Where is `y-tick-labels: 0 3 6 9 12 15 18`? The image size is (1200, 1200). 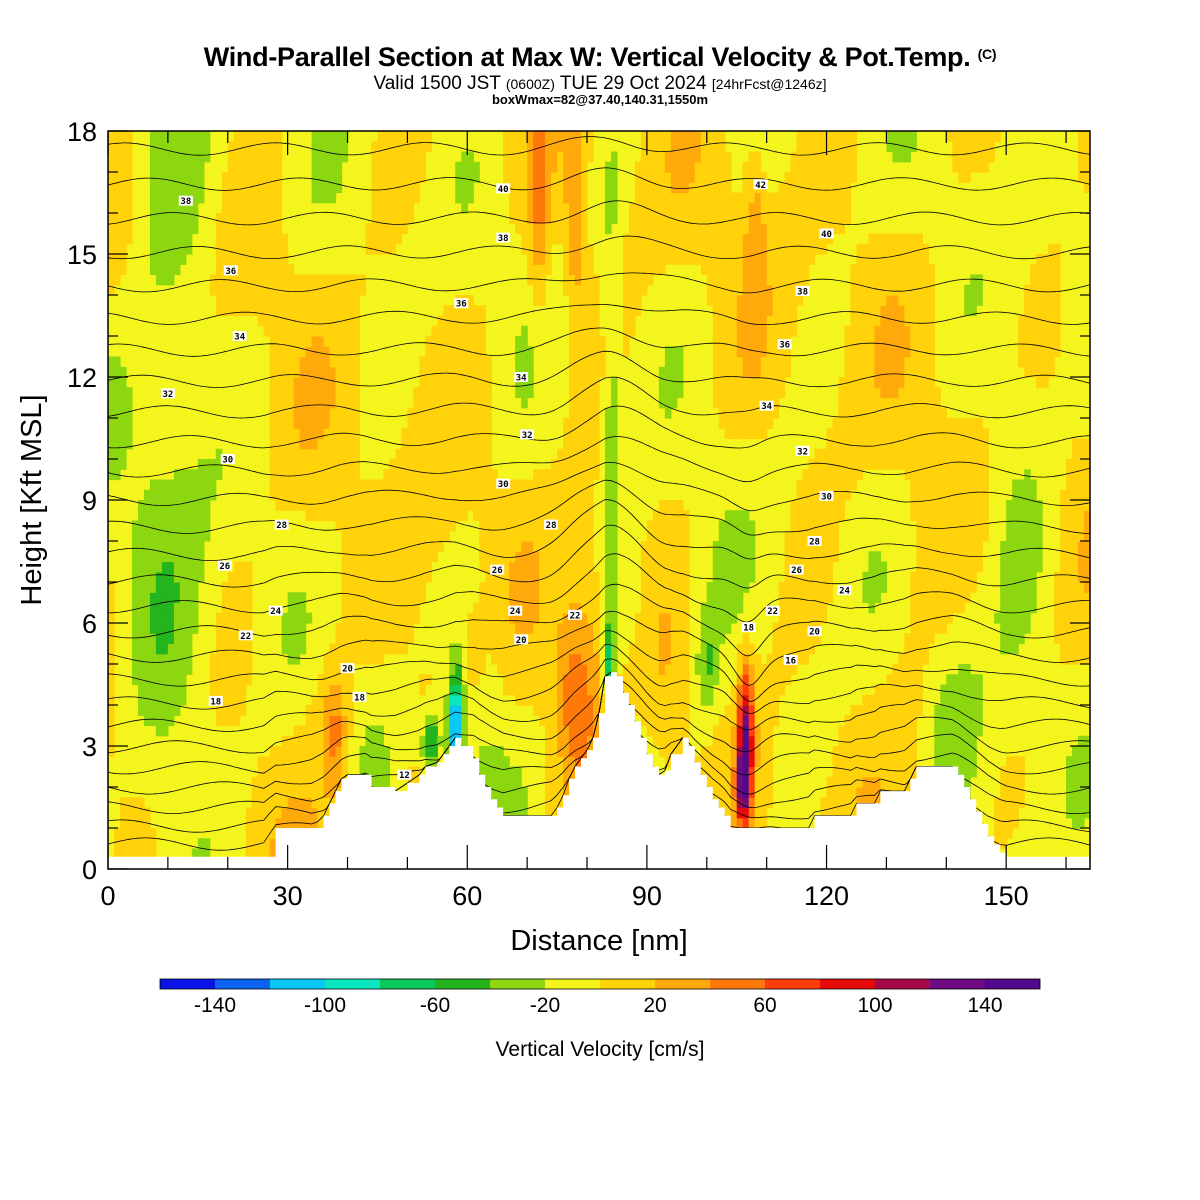
y-tick-labels: 0 3 6 9 12 15 18 is located at coordinates (82, 501).